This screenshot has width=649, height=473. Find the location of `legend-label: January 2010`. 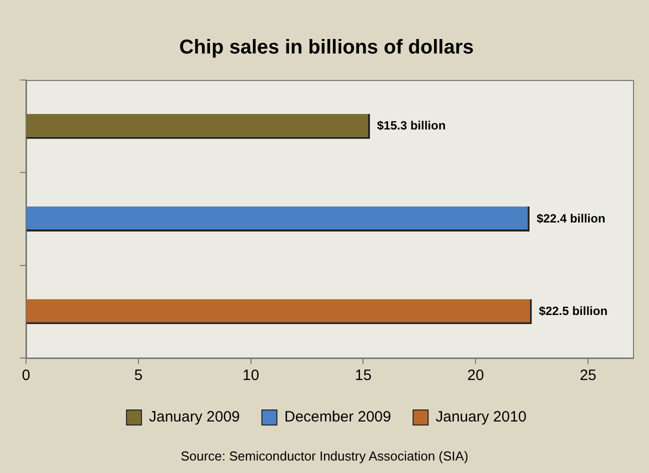

legend-label: January 2010 is located at coordinates (481, 417).